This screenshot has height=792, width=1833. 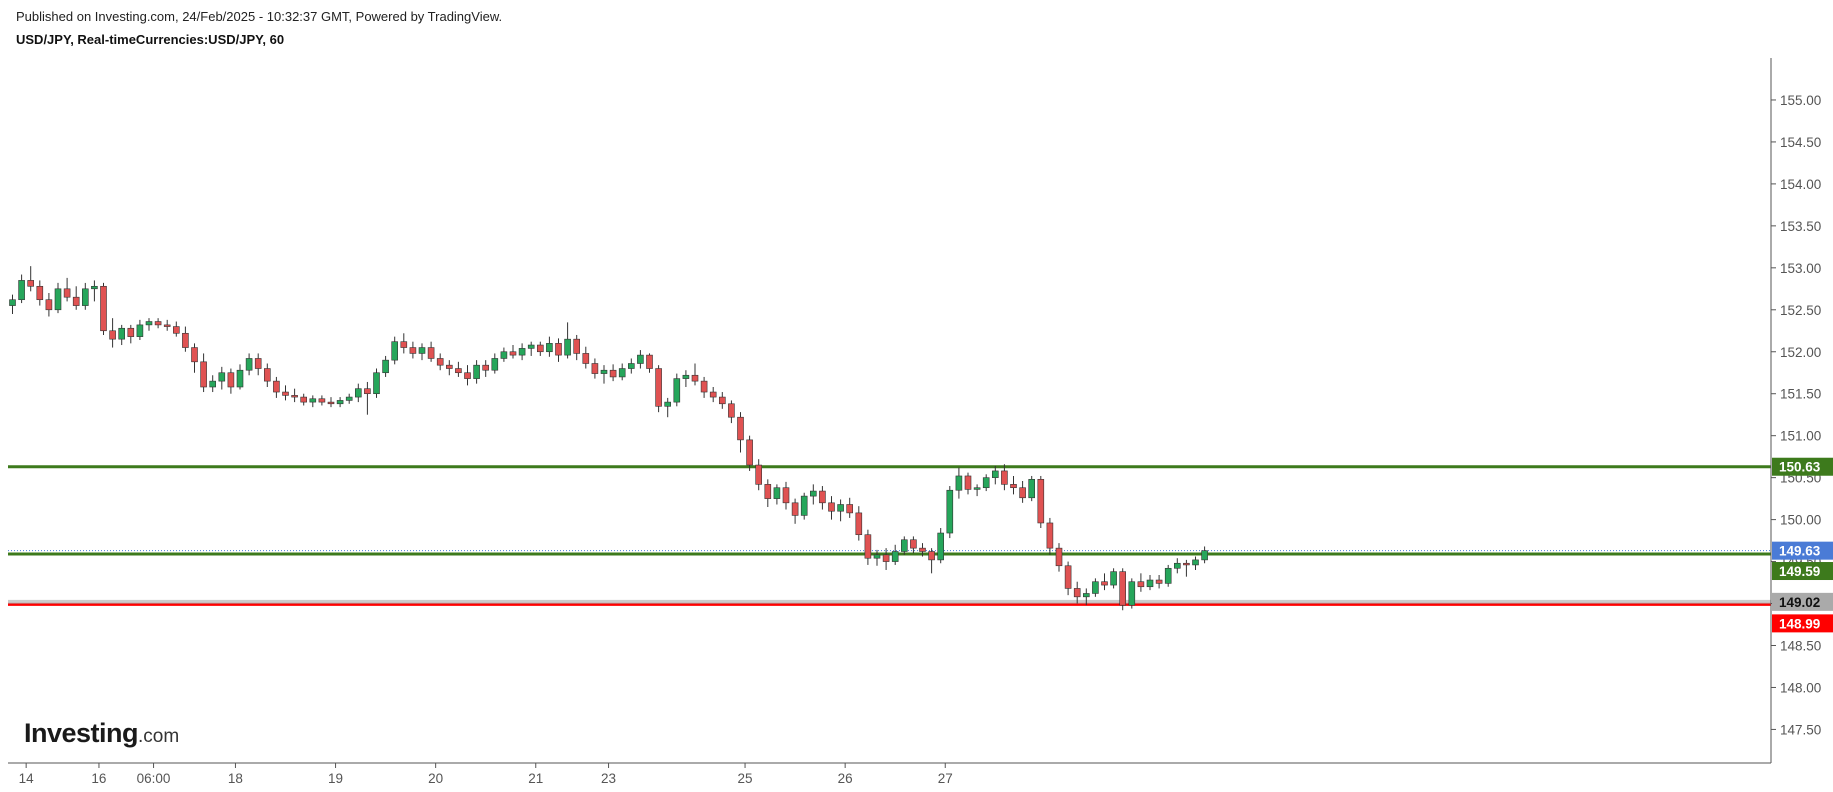 I want to click on y-tick-label: 150.00, so click(x=1800, y=520).